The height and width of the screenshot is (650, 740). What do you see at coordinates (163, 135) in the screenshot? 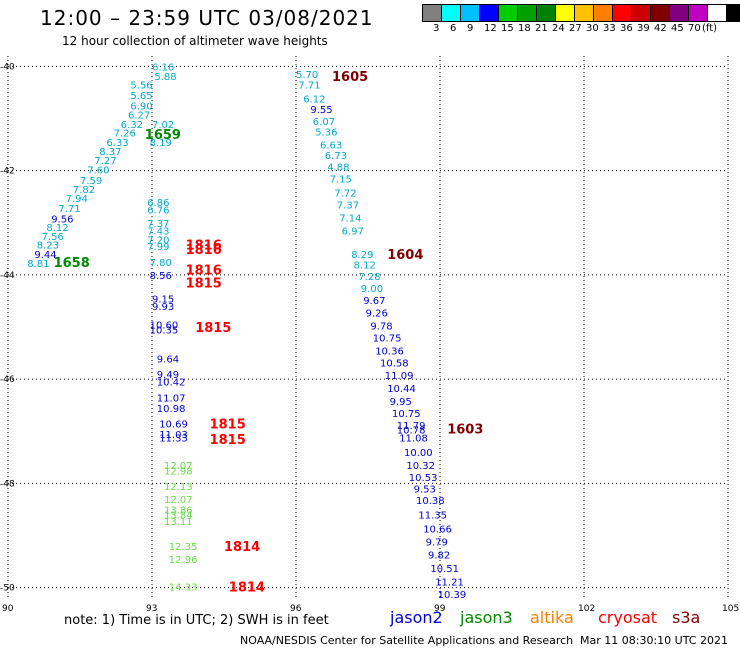
I see `pass-time-label: 1659` at bounding box center [163, 135].